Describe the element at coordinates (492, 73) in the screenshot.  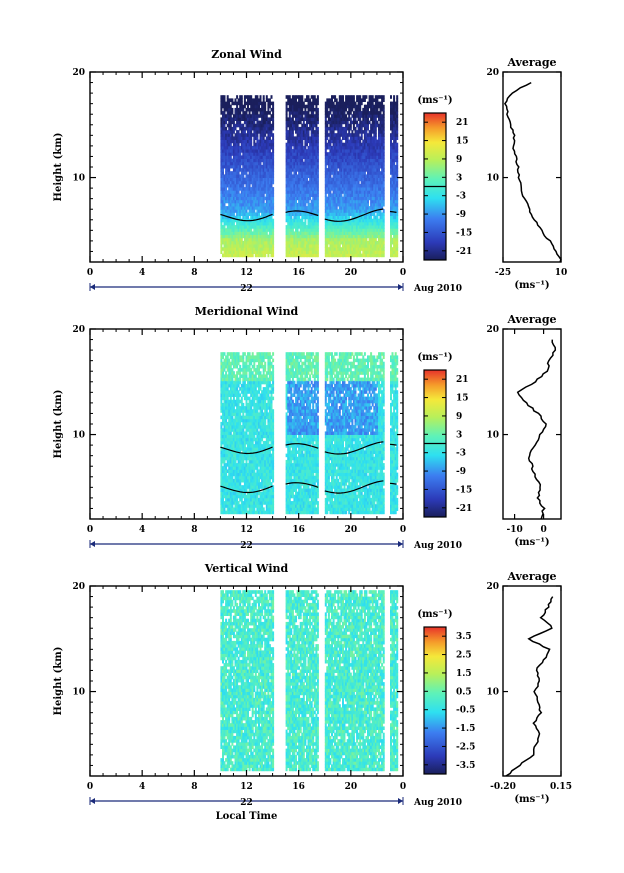
I see `profile-y-tick-label: 20` at that location.